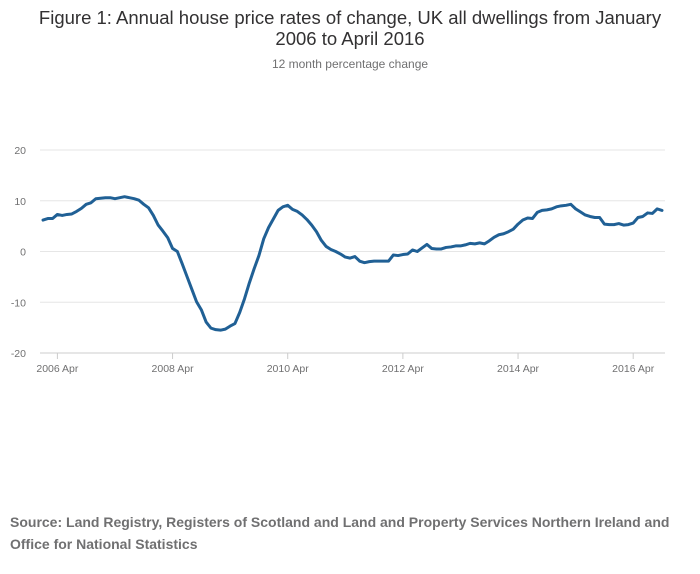 Image resolution: width=700 pixels, height=574 pixels. I want to click on y-axis-ticks: 20 10 0 -10 -20, so click(18, 252).